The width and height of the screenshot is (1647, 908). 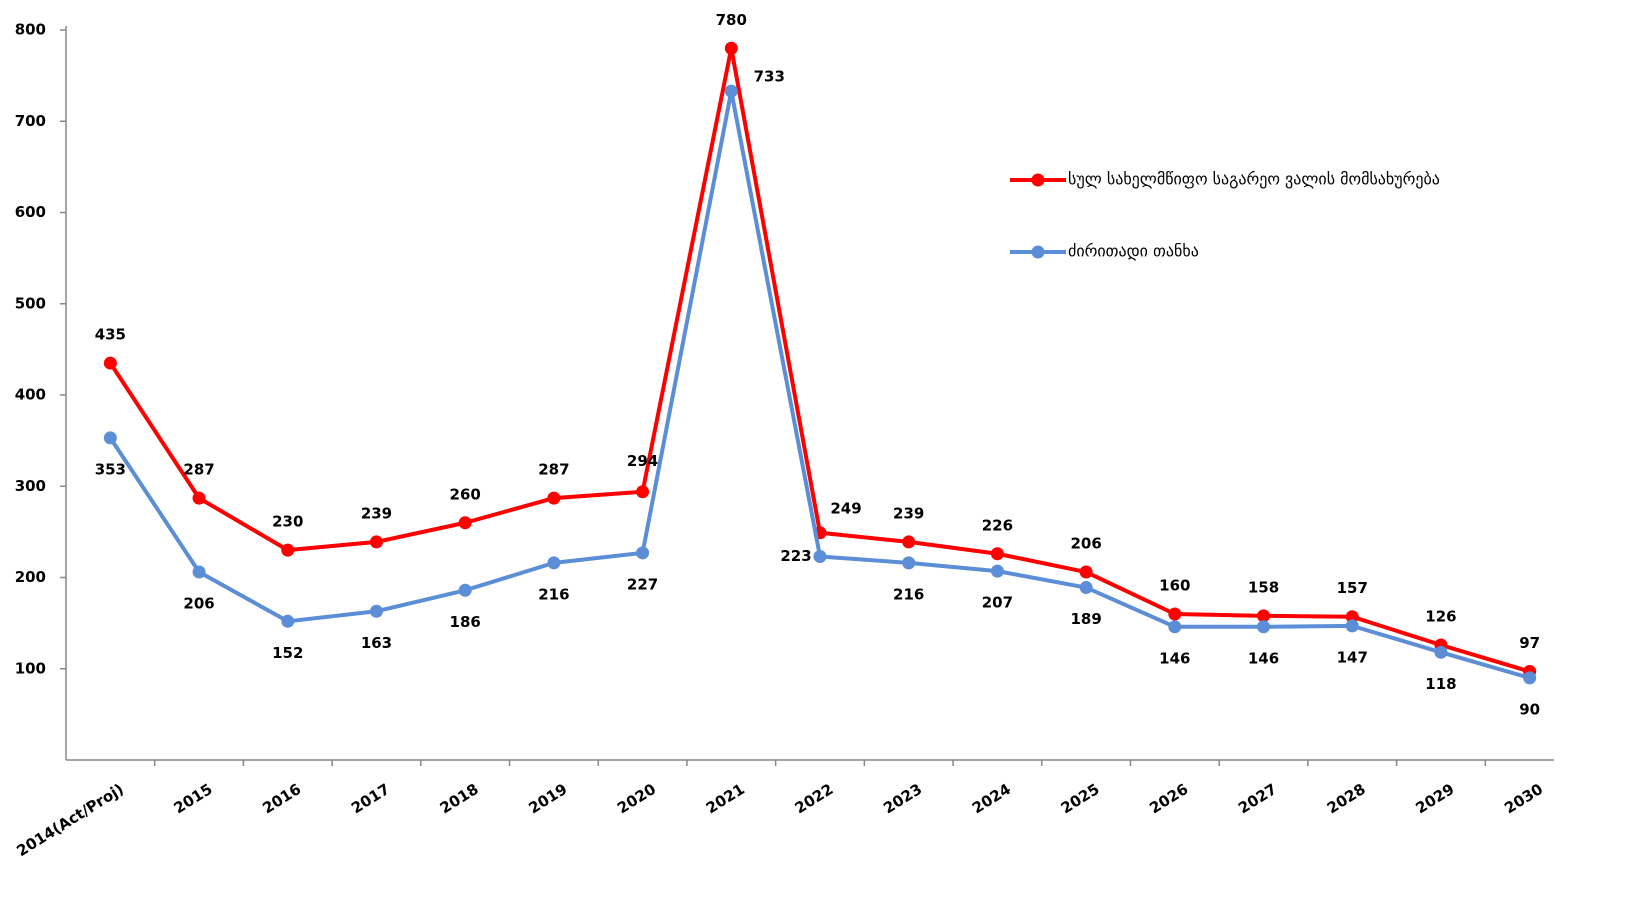 What do you see at coordinates (997, 603) in the screenshot?
I see `data-label: 207` at bounding box center [997, 603].